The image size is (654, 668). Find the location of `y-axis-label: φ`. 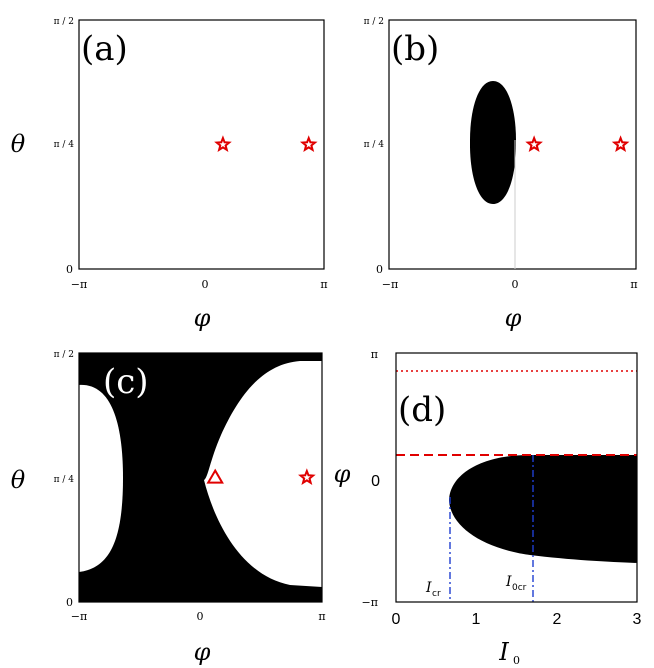

y-axis-label: φ is located at coordinates (342, 474).